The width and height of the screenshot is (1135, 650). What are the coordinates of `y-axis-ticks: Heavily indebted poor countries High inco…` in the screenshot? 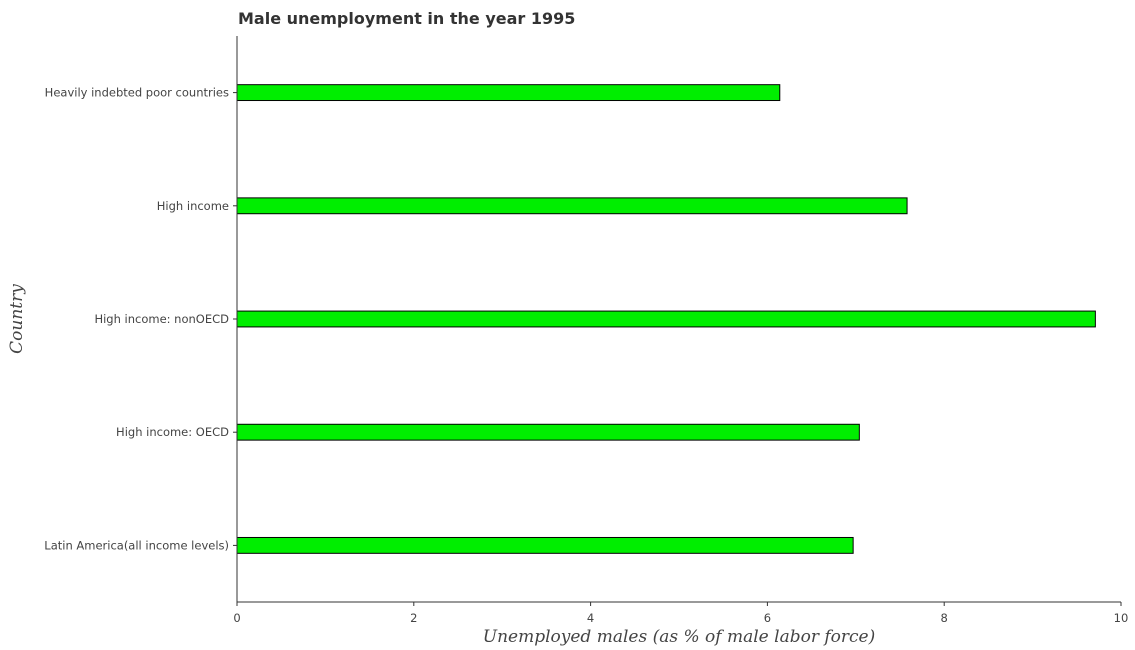 It's located at (140, 319).